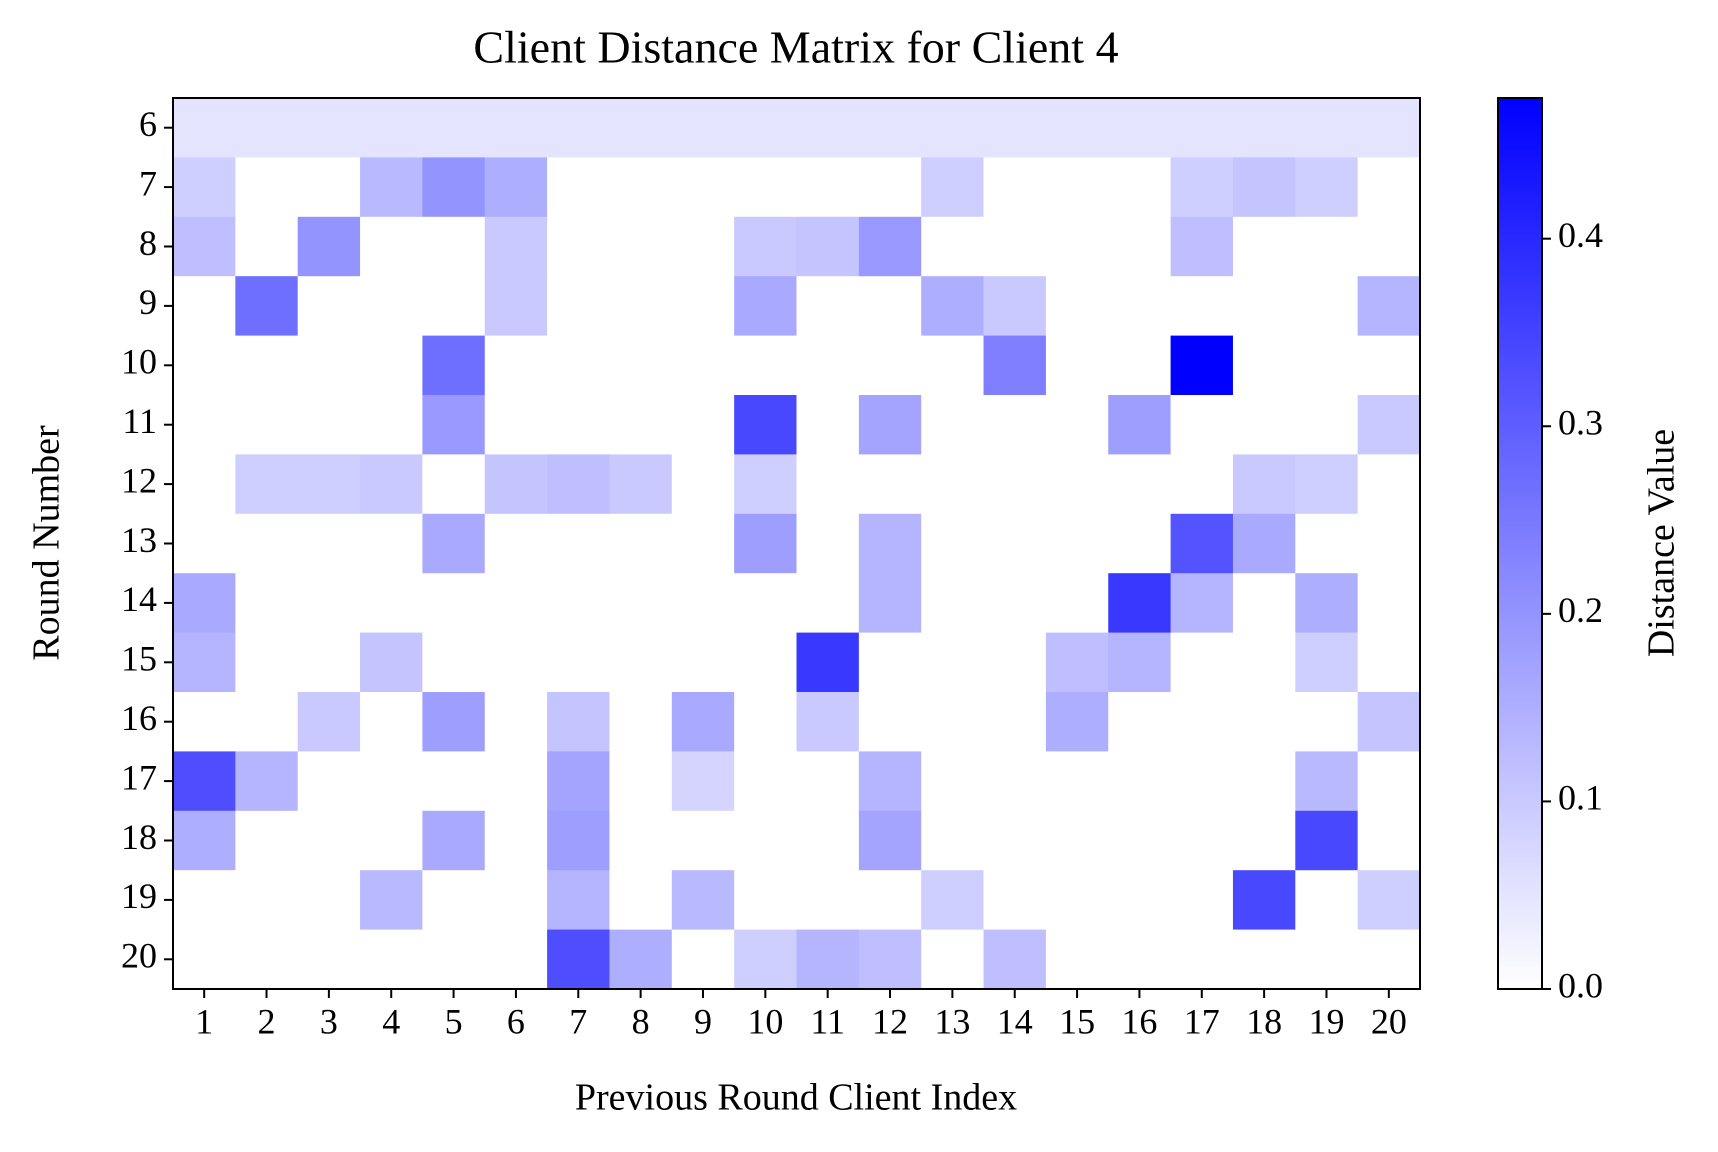  Describe the element at coordinates (329, 1021) in the screenshot. I see `x-tick-label: 3` at that location.